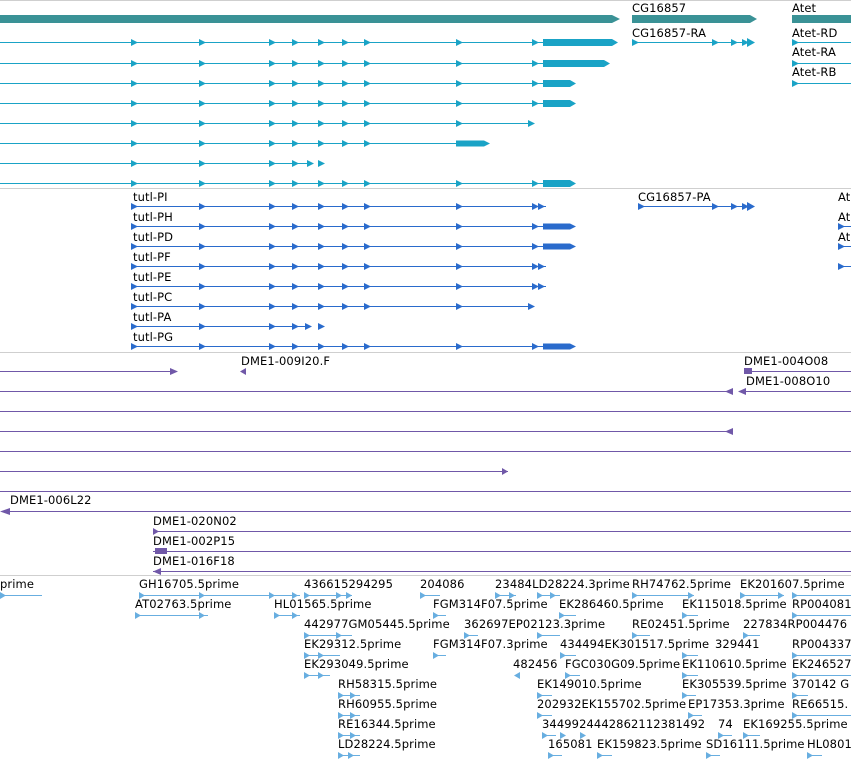  What do you see at coordinates (194, 541) in the screenshot?
I see `clone-label: DME1-002P15` at bounding box center [194, 541].